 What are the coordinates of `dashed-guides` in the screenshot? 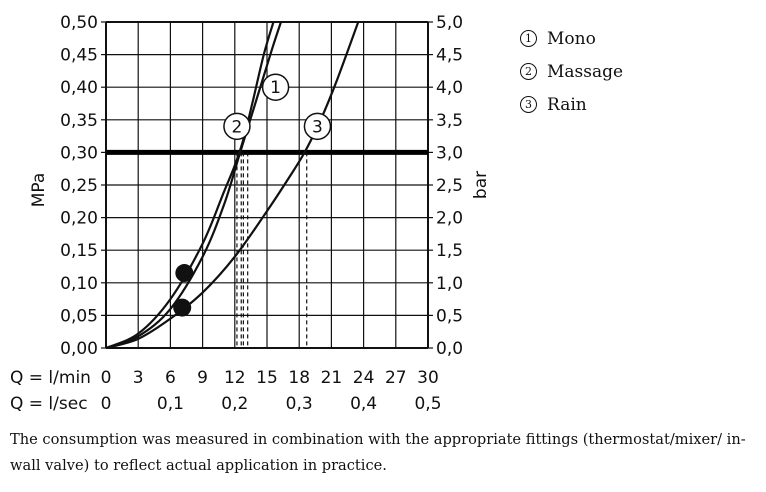 It's located at (272, 250).